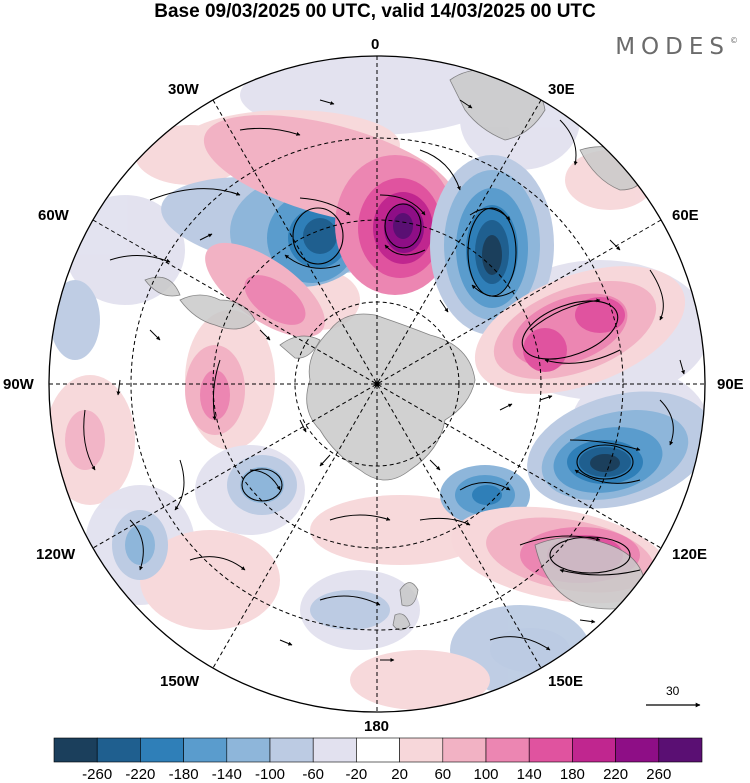  Describe the element at coordinates (486, 774) in the screenshot. I see `colorbar-tick-label: 100` at that location.